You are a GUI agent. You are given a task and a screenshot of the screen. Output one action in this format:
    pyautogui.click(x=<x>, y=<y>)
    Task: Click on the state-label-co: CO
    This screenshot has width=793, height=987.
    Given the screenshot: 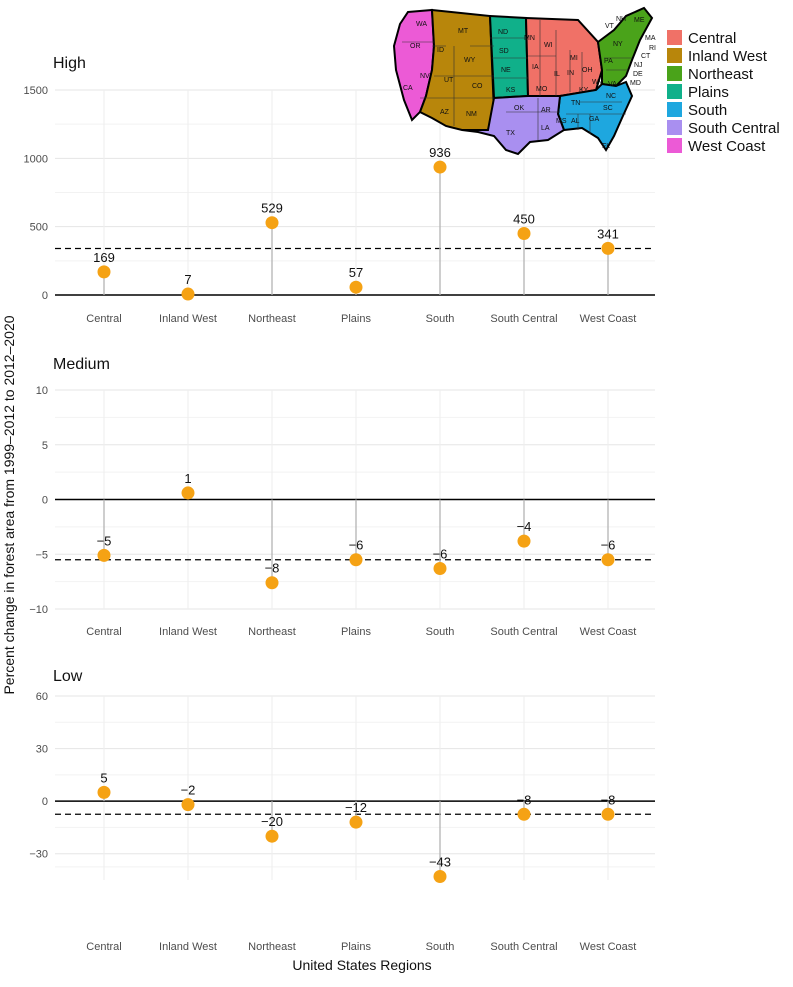 What is the action you would take?
    pyautogui.click(x=477, y=86)
    